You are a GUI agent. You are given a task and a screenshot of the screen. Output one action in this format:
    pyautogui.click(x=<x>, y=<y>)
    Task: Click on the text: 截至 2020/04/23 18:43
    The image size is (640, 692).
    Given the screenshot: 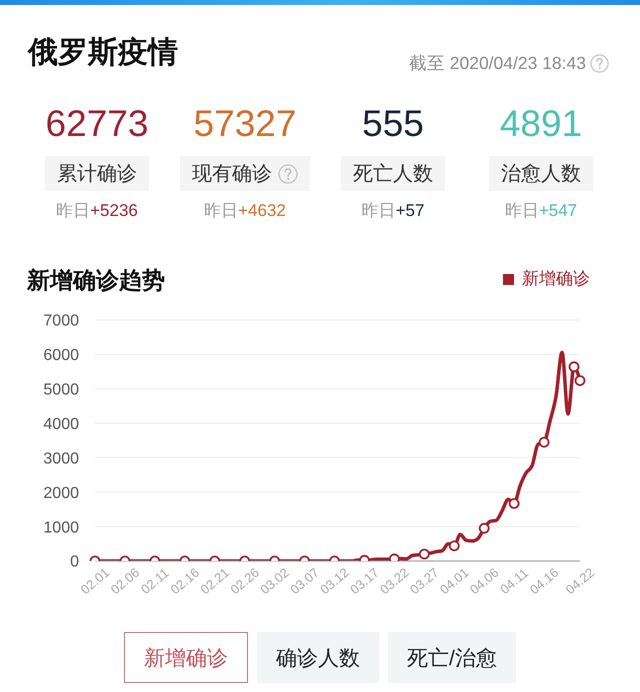 What is the action you would take?
    pyautogui.click(x=497, y=63)
    